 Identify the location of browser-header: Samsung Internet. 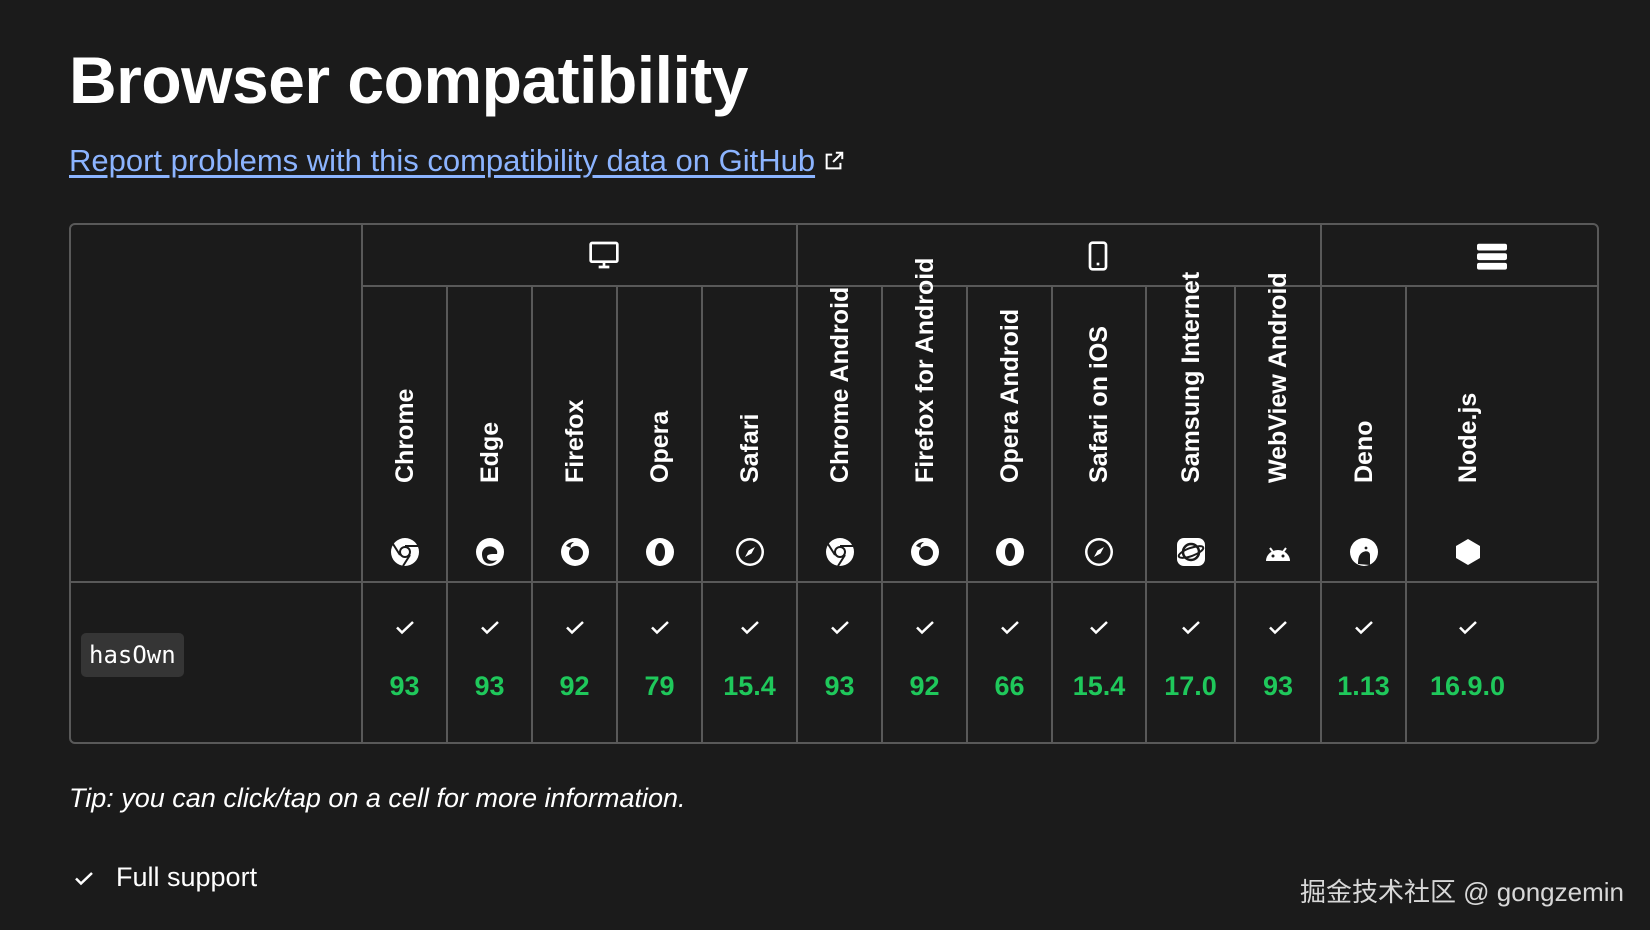
(1190, 427).